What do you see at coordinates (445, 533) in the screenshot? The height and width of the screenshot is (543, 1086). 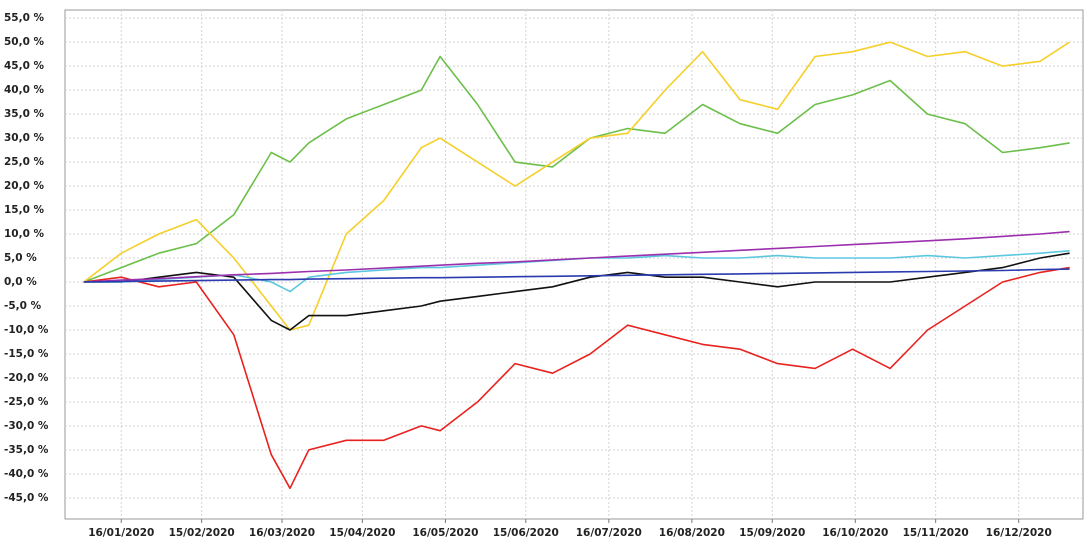 I see `x-tick-label: 16/05/2020` at bounding box center [445, 533].